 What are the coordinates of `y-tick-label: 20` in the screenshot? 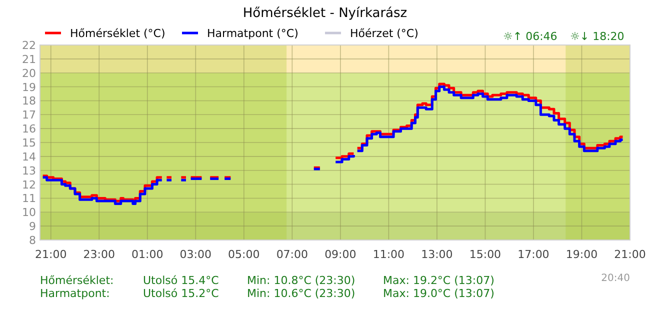 It's located at (29, 73).